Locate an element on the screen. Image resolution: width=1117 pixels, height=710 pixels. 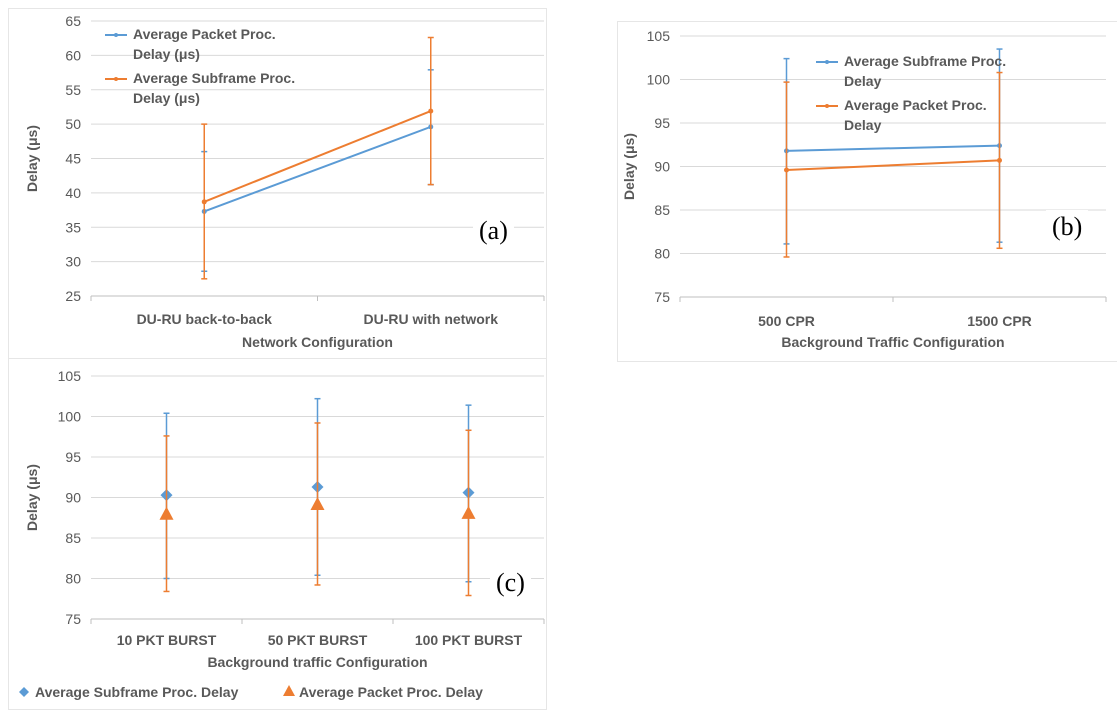
y-tick-label: 25 is located at coordinates (73, 296).